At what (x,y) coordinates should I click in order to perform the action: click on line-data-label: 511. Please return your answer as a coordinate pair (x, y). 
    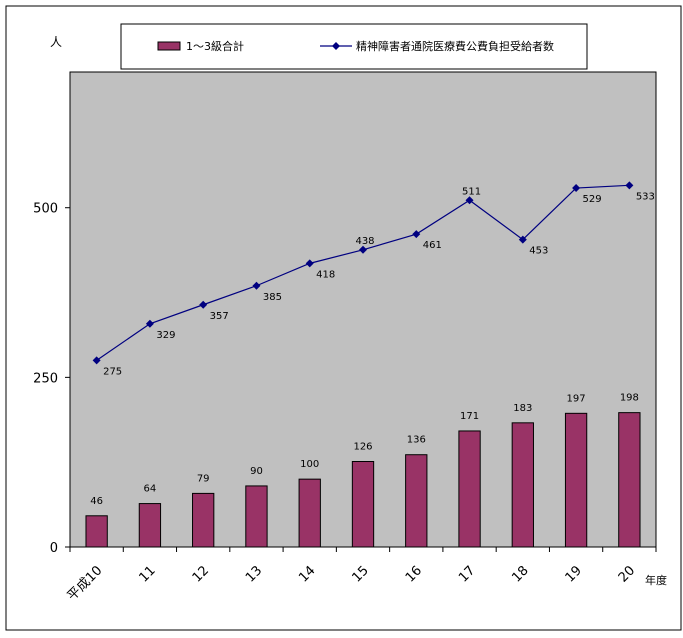
    Looking at the image, I should click on (471, 191).